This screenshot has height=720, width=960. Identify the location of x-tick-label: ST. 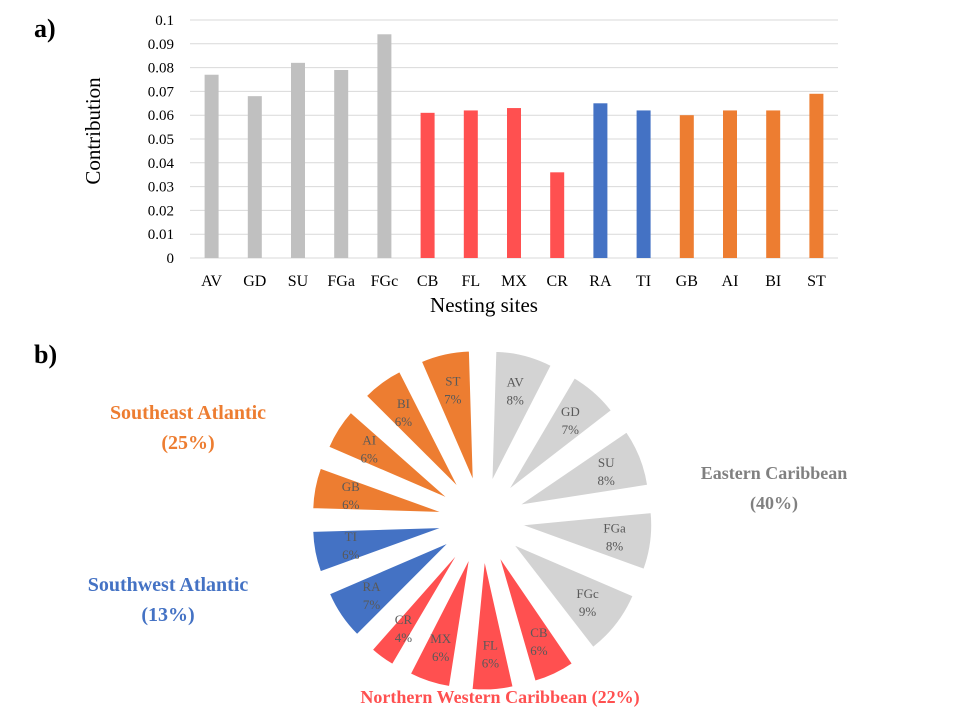
(816, 281).